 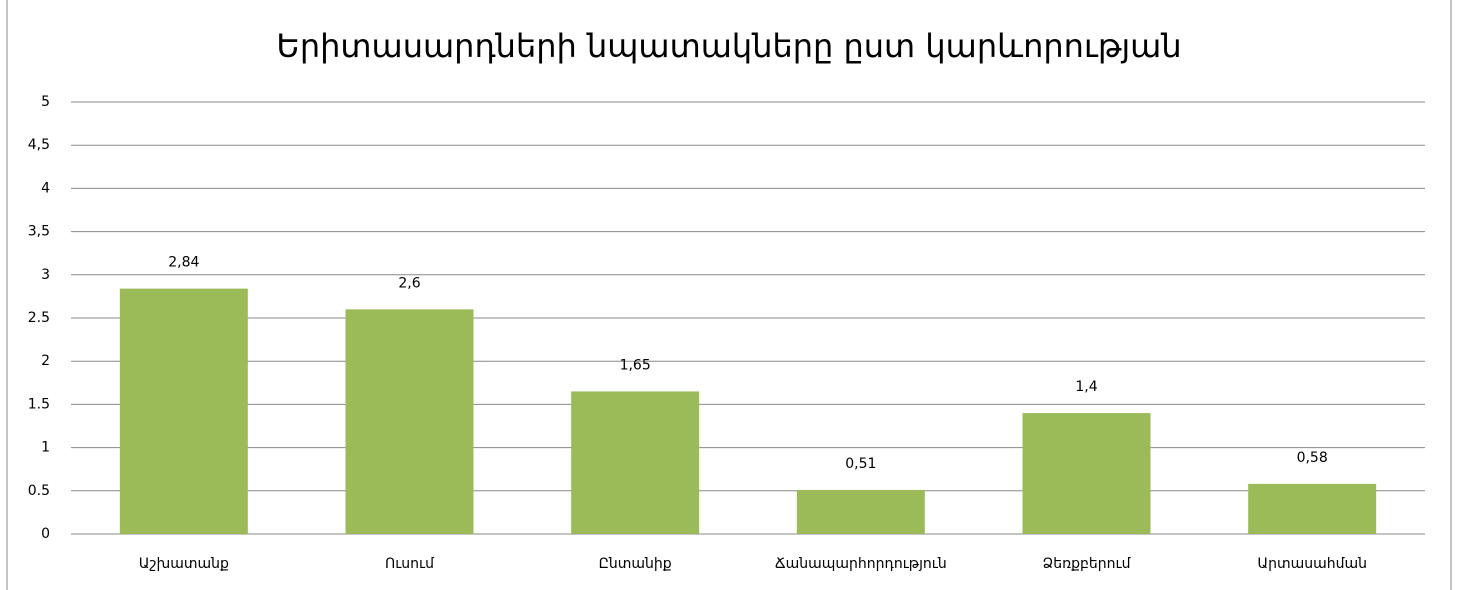 I want to click on x-tick-label: Ճանապարհորդություն, so click(x=861, y=564).